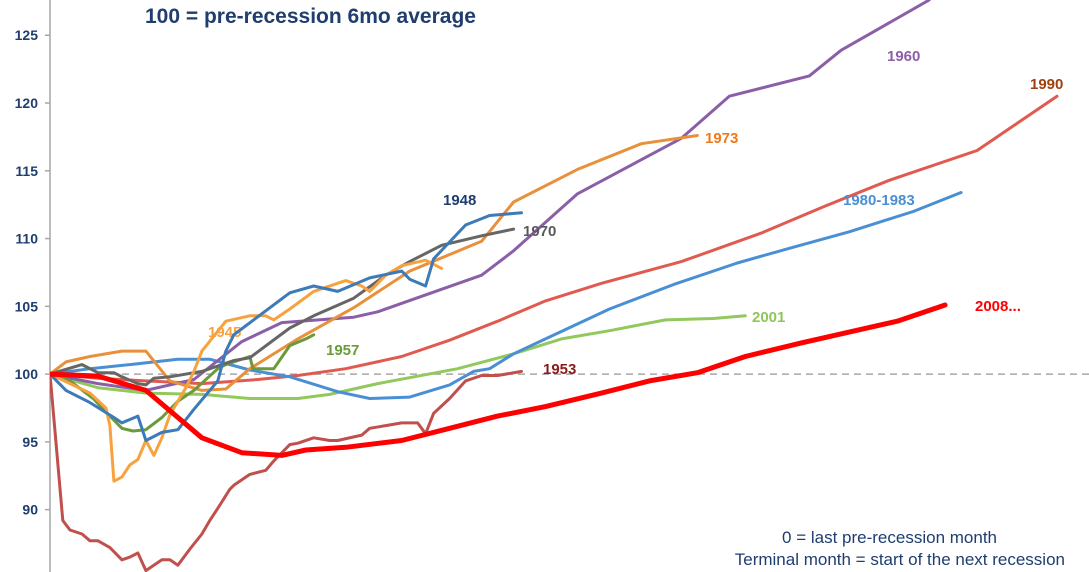 The width and height of the screenshot is (1089, 572). What do you see at coordinates (559, 369) in the screenshot?
I see `series-label-1953: 1953` at bounding box center [559, 369].